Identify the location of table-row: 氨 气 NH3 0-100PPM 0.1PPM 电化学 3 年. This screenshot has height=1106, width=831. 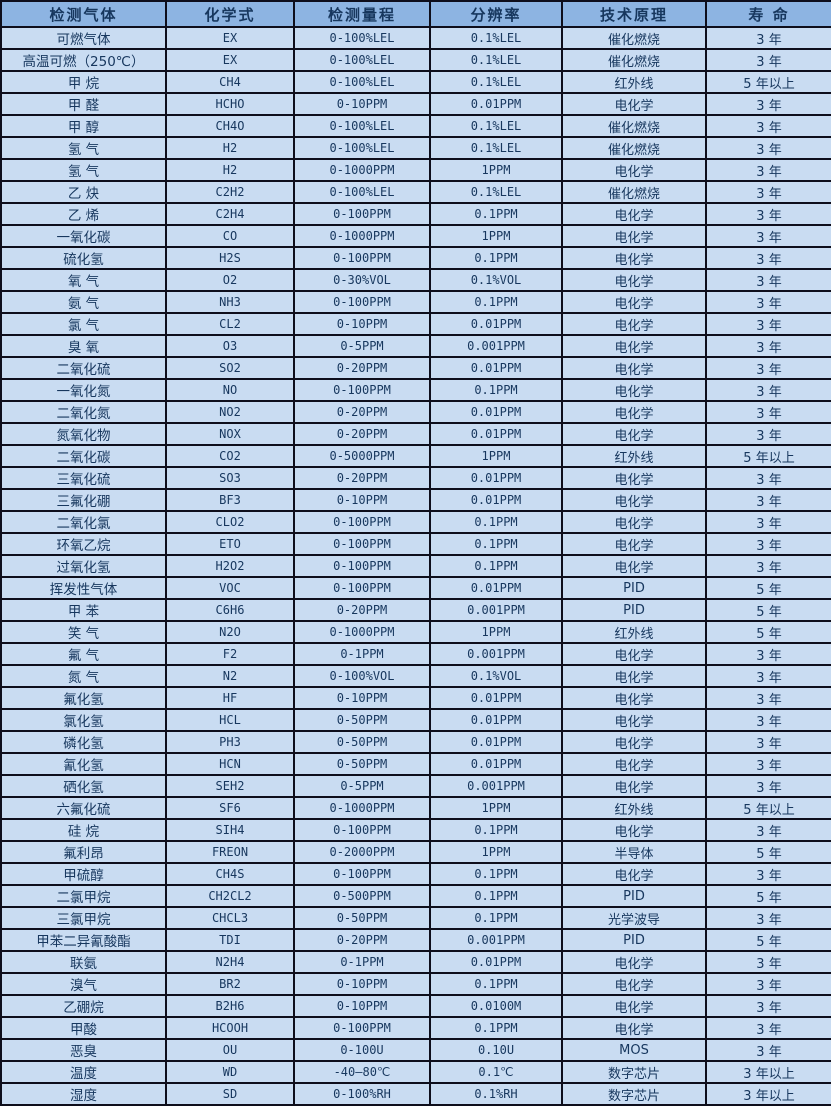
(415, 302).